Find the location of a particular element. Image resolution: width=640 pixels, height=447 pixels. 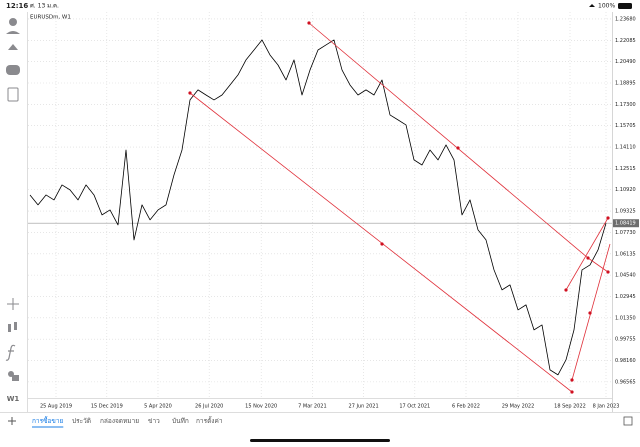

tab: การตั้งค่า is located at coordinates (209, 420).